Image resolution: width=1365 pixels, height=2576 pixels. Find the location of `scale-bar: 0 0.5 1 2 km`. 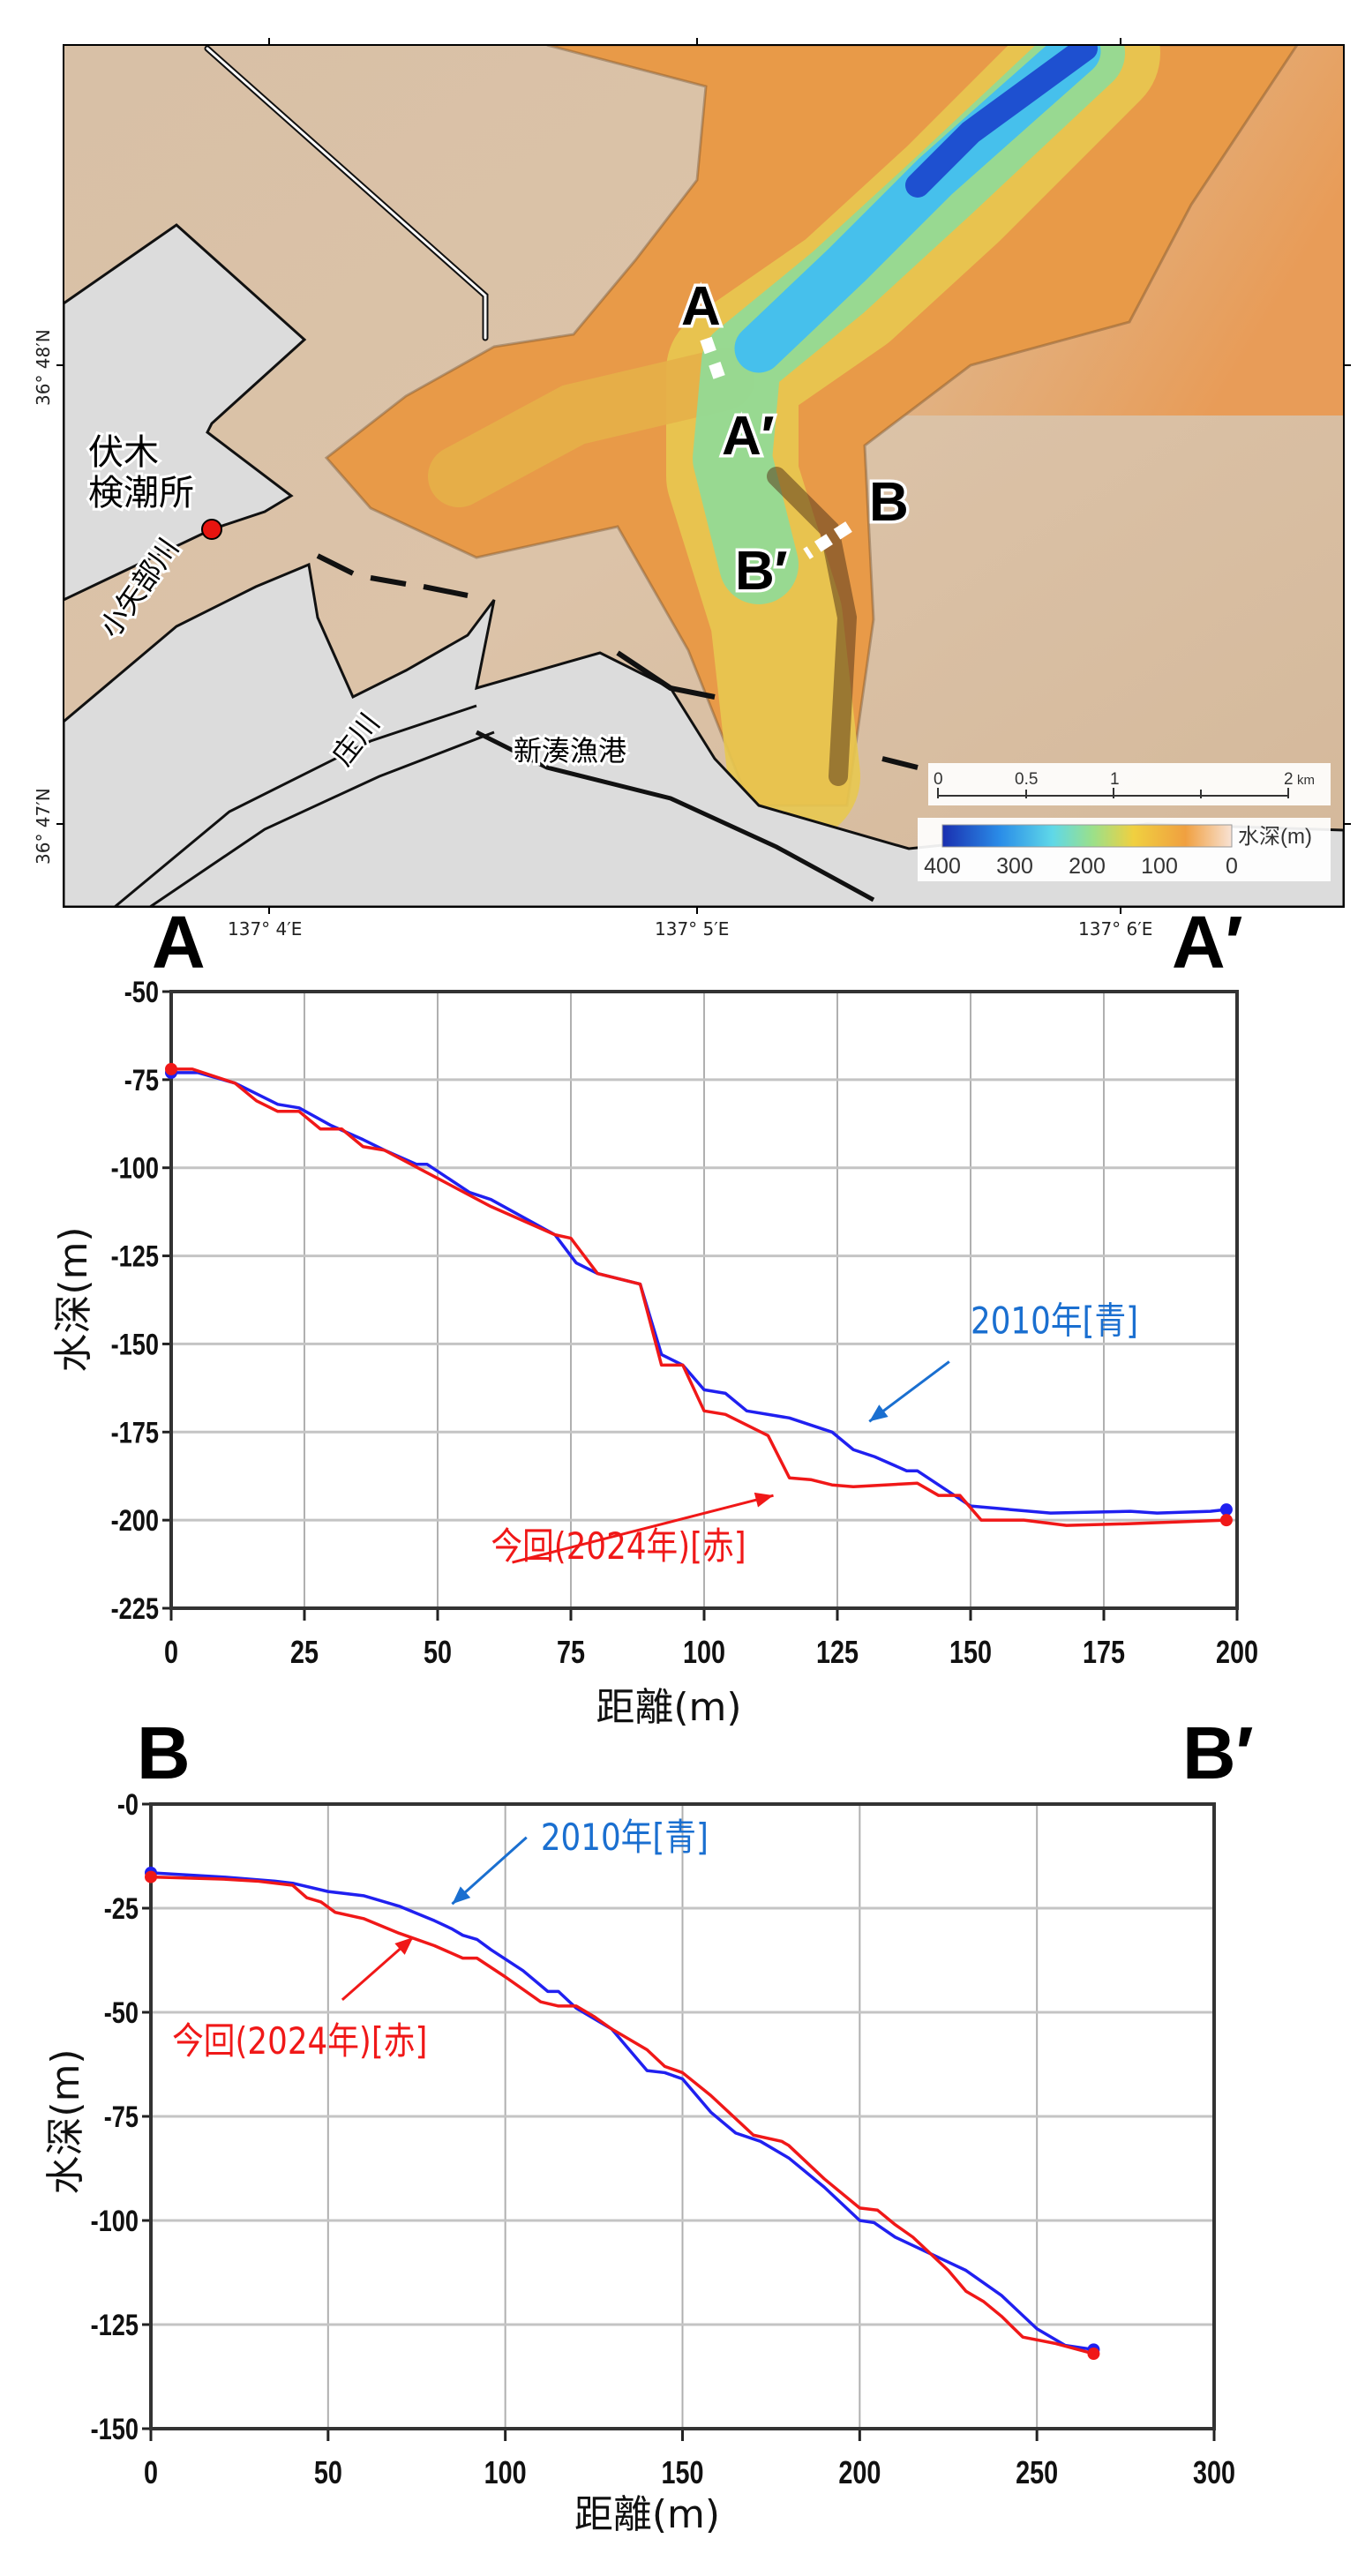

scale-bar: 0 0.5 1 2 km is located at coordinates (1129, 784).